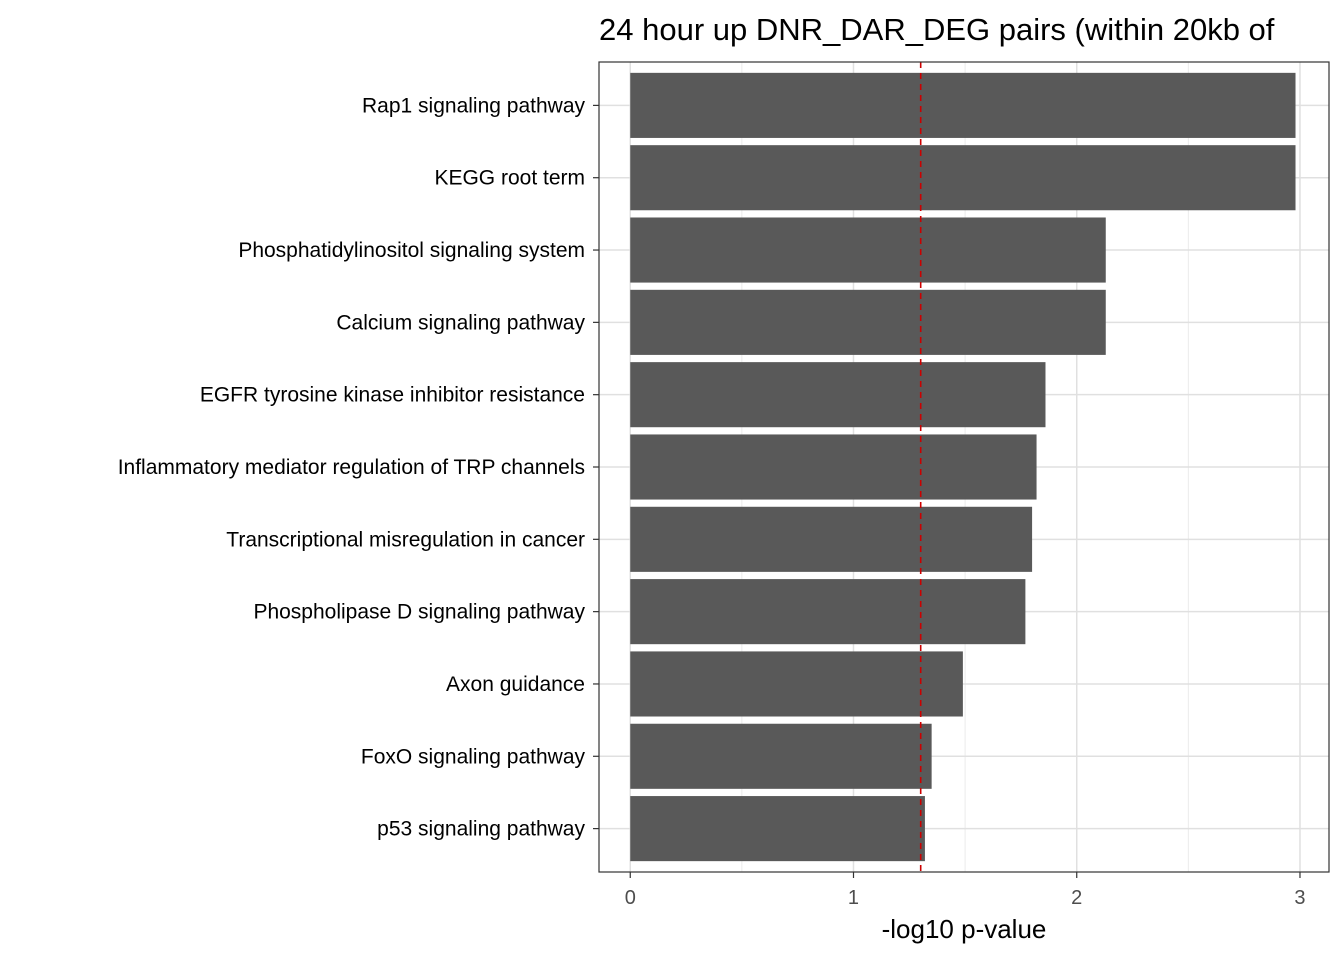 The image size is (1344, 960). What do you see at coordinates (965, 890) in the screenshot?
I see `x-axis: 0 1 2 3` at bounding box center [965, 890].